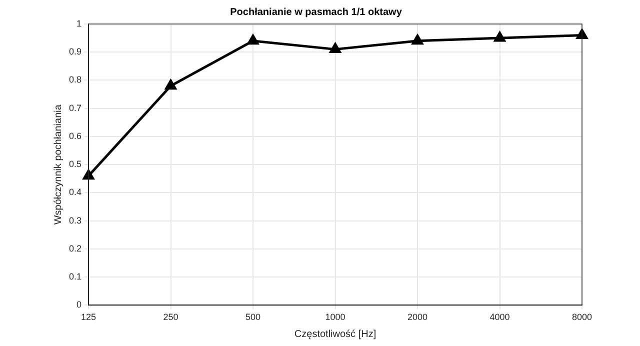 The image size is (640, 346). Describe the element at coordinates (500, 317) in the screenshot. I see `x-tick-label: 4000` at that location.